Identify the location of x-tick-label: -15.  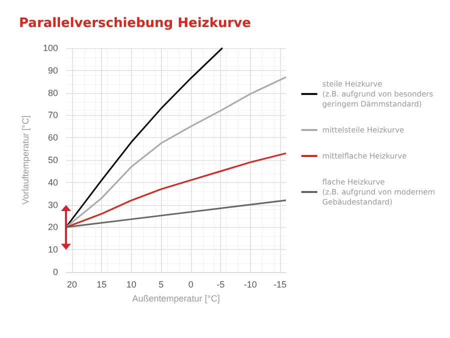
(280, 285).